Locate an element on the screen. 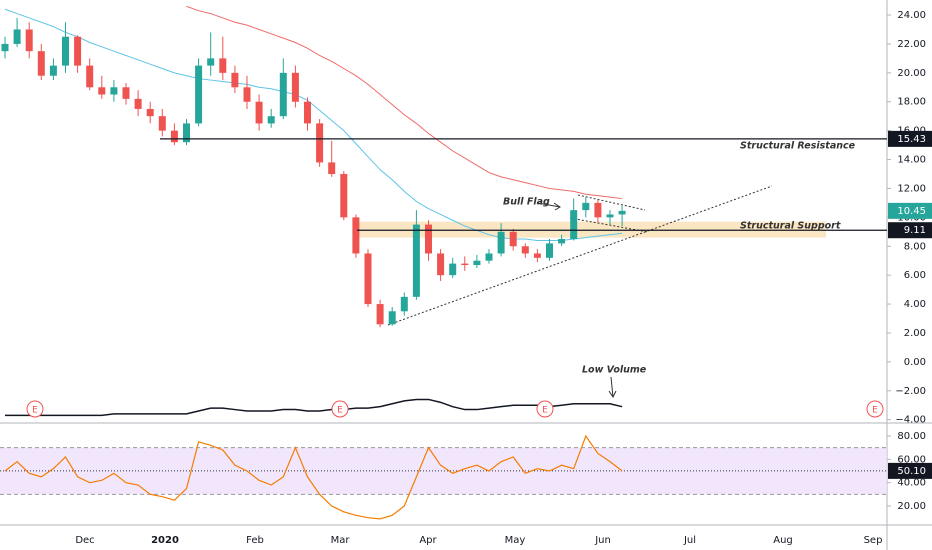  trendline is located at coordinates (580, 255).